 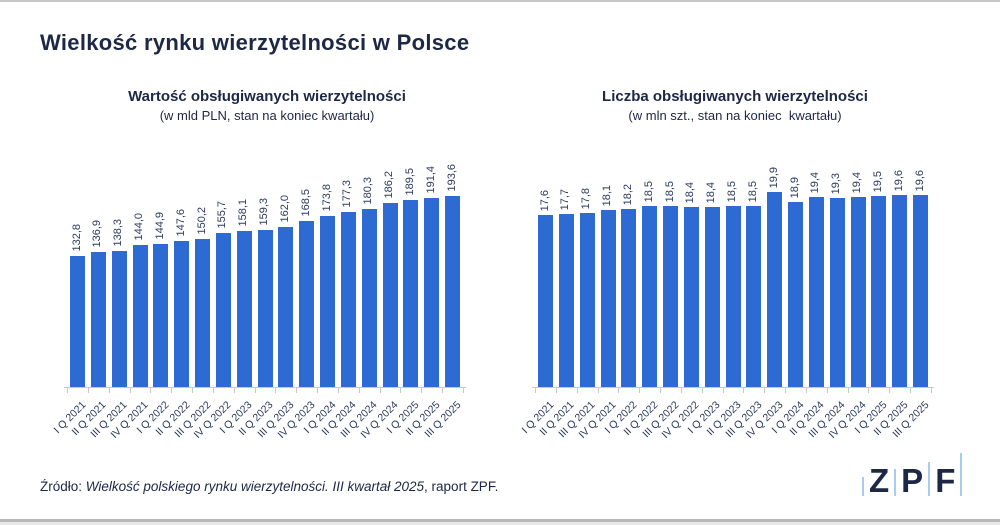 What do you see at coordinates (347, 194) in the screenshot?
I see `bar-value-label: 177,3` at bounding box center [347, 194].